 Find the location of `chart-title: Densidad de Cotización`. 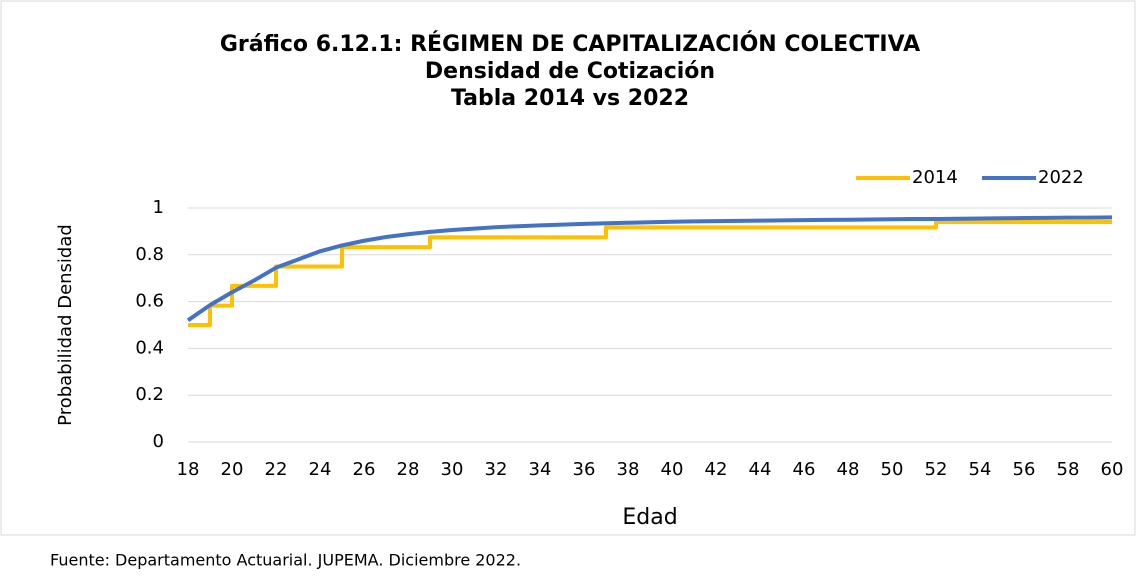

chart-title: Densidad de Cotización is located at coordinates (570, 71).